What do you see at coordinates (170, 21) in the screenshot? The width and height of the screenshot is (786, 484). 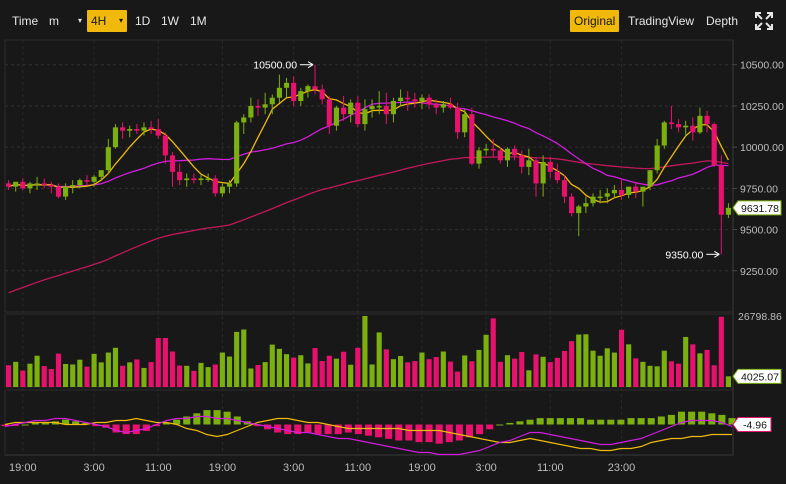 I see `interval-1w-button: 1W` at bounding box center [170, 21].